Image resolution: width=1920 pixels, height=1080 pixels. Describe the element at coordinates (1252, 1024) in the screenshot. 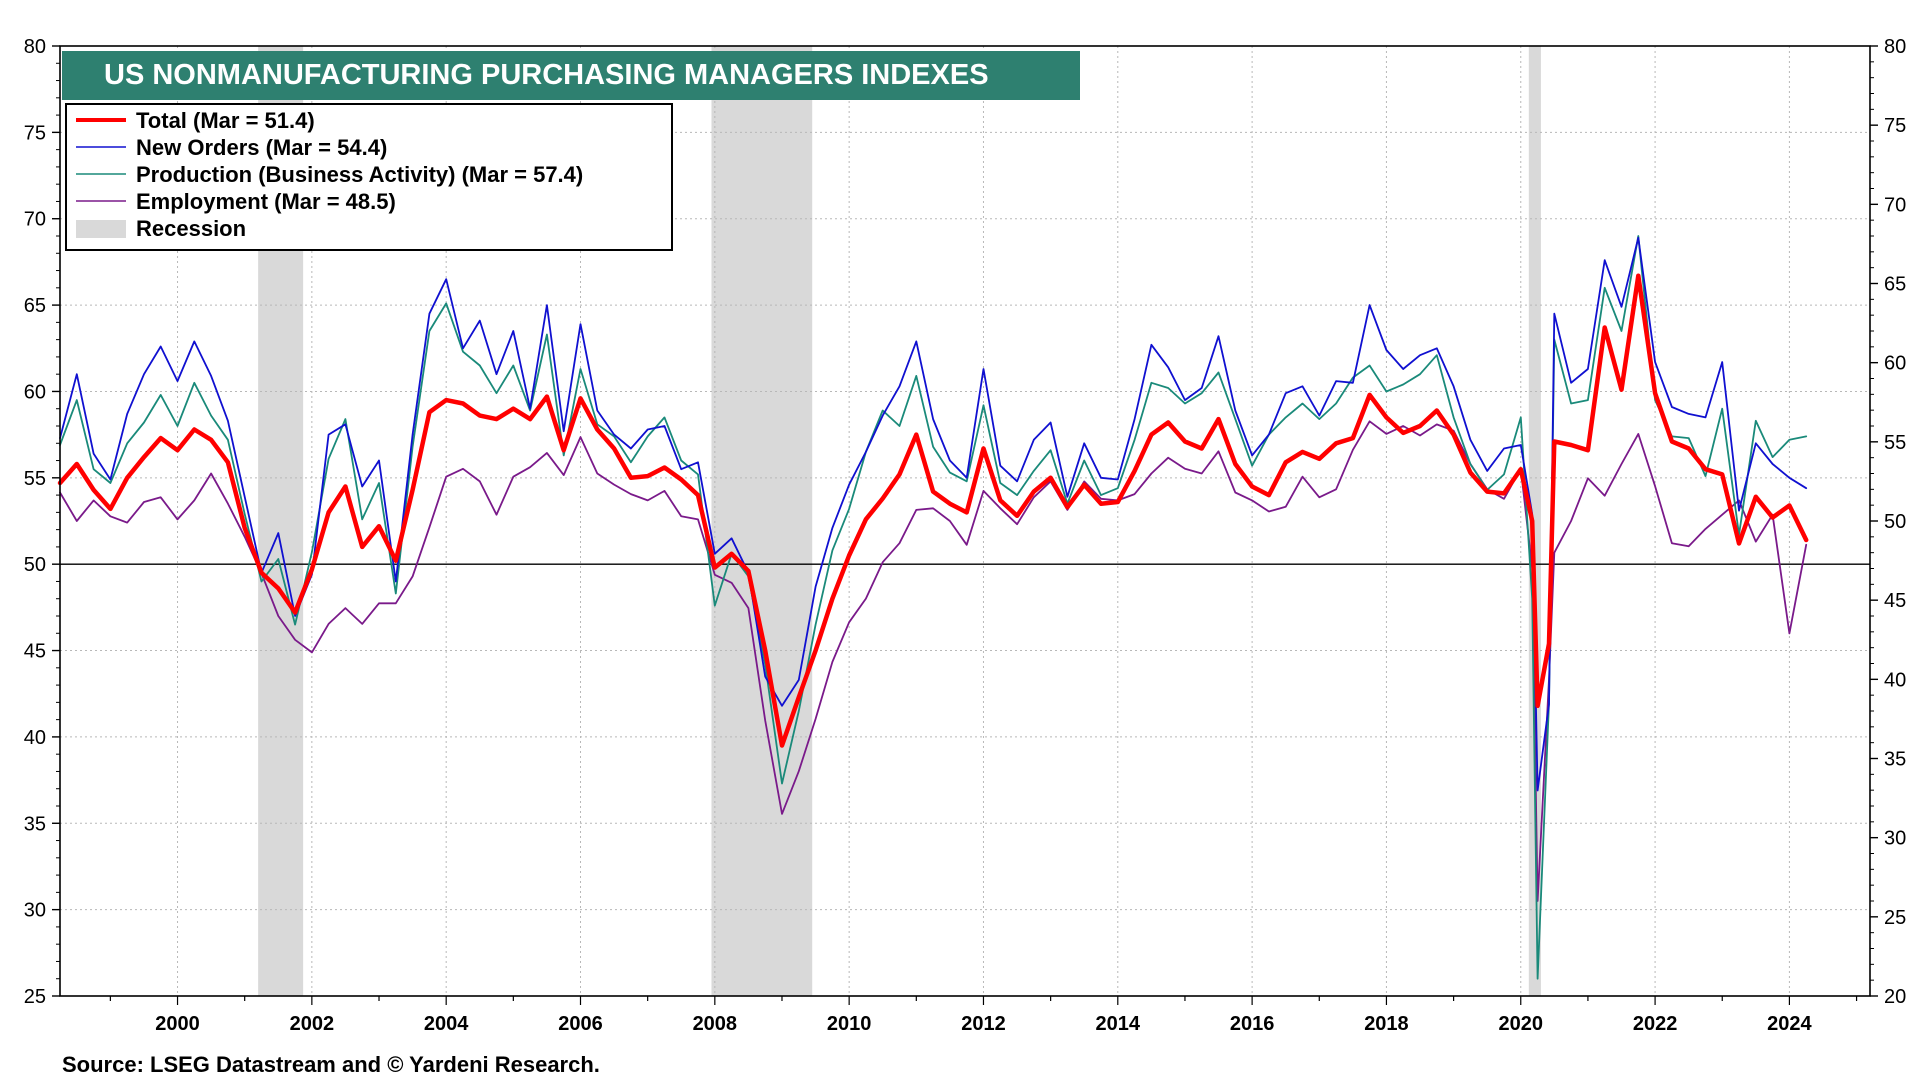

I see `x-tick-label-2016: 2016` at that location.